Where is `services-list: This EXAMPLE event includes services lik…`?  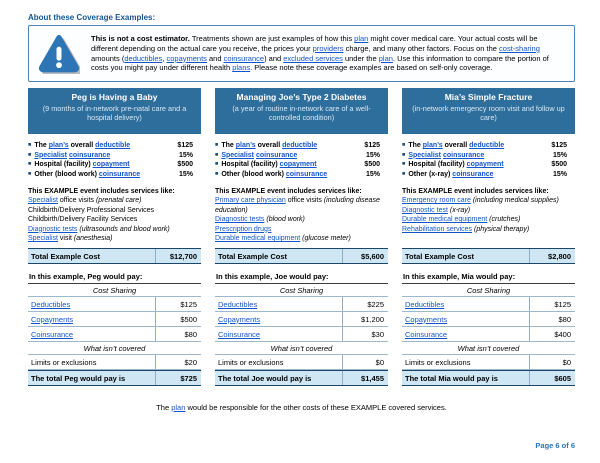 services-list: This EXAMPLE event includes services lik… is located at coordinates (488, 216).